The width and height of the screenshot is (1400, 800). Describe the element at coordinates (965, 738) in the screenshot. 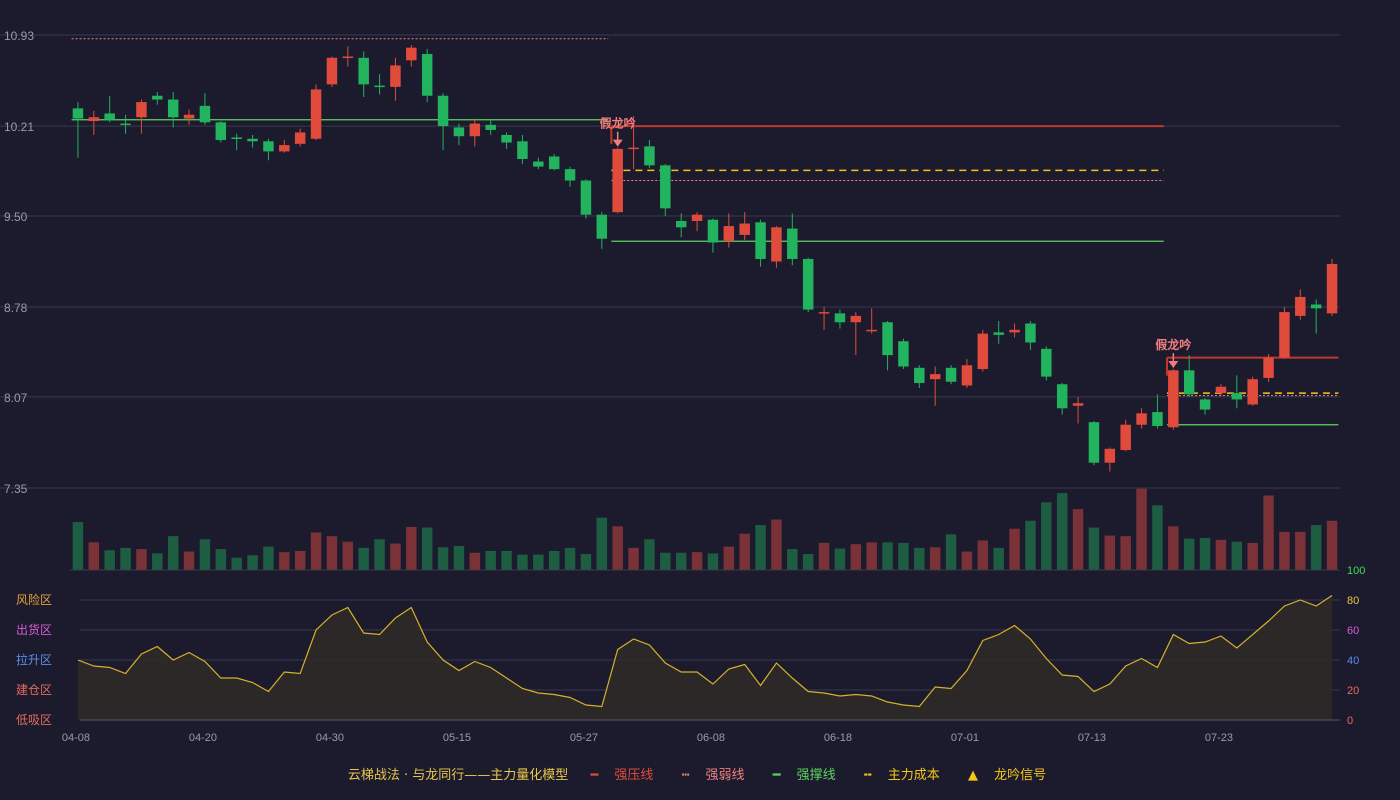

I see `x-tick-label: 07-01` at that location.